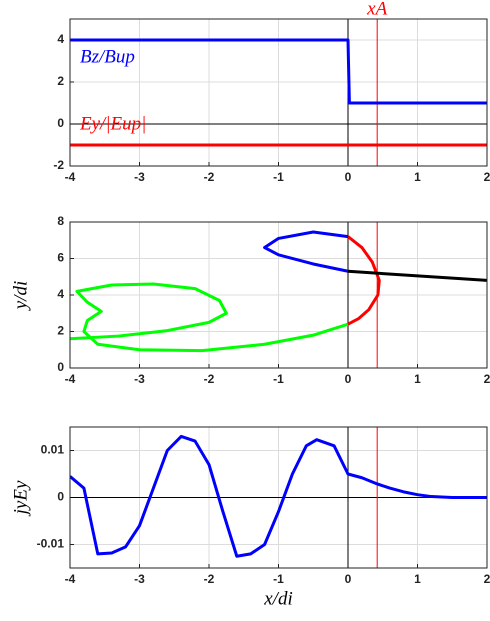 This screenshot has width=490, height=621. What do you see at coordinates (53, 450) in the screenshot?
I see `y-tick-label: 0.01` at bounding box center [53, 450].